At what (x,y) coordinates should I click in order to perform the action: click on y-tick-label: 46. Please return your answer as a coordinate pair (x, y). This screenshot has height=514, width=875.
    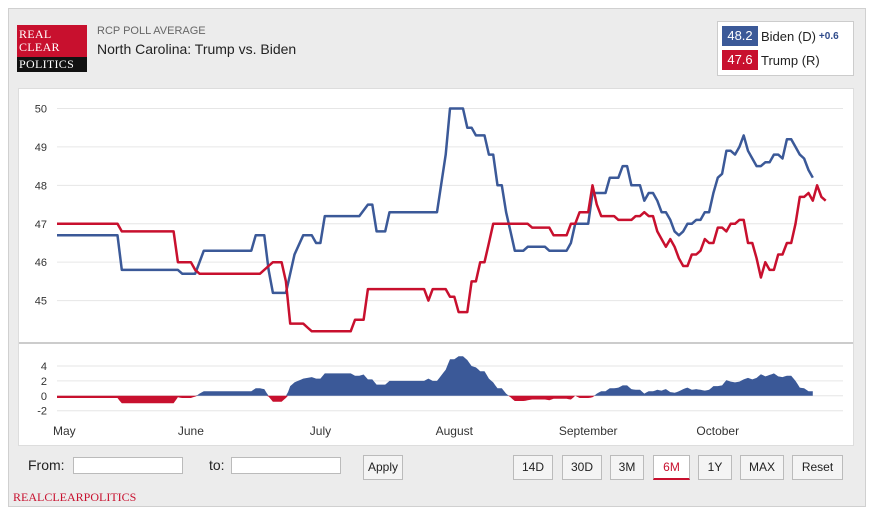
    Looking at the image, I should click on (41, 263).